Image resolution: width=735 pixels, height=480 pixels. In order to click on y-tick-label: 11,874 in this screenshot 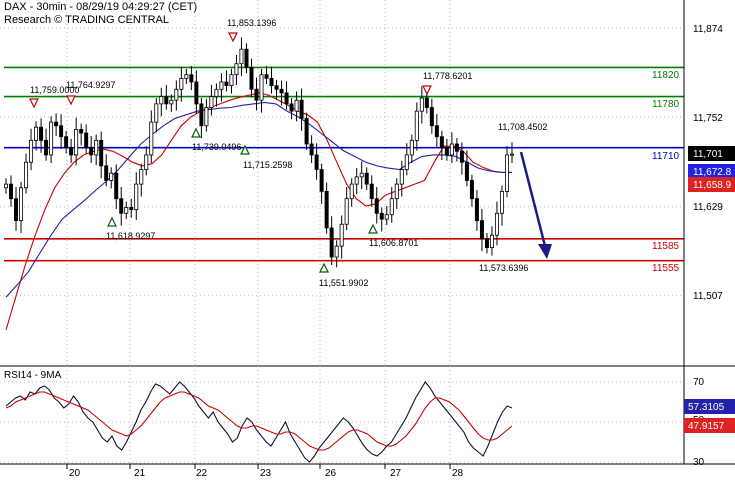, I will do `click(708, 29)`.